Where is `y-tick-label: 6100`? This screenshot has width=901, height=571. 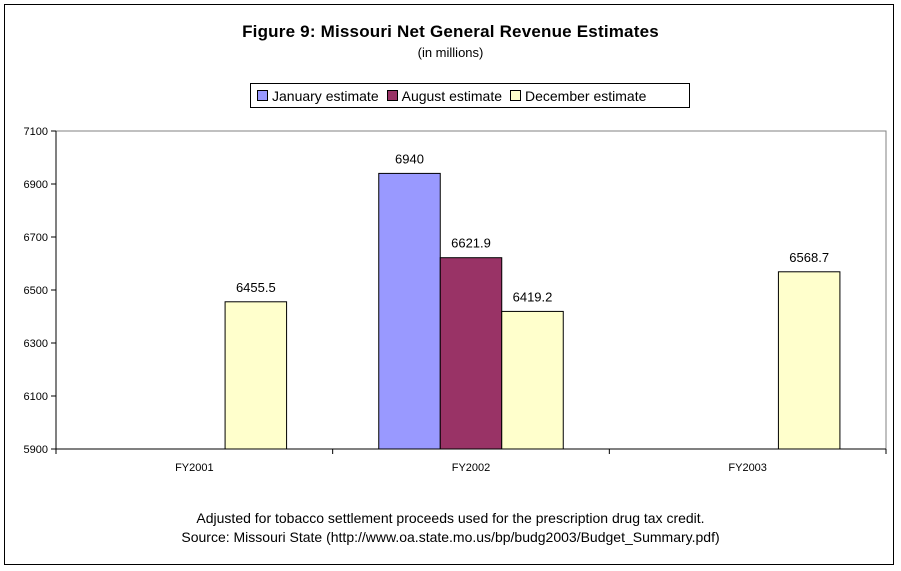
y-tick-label: 6100 is located at coordinates (36, 397).